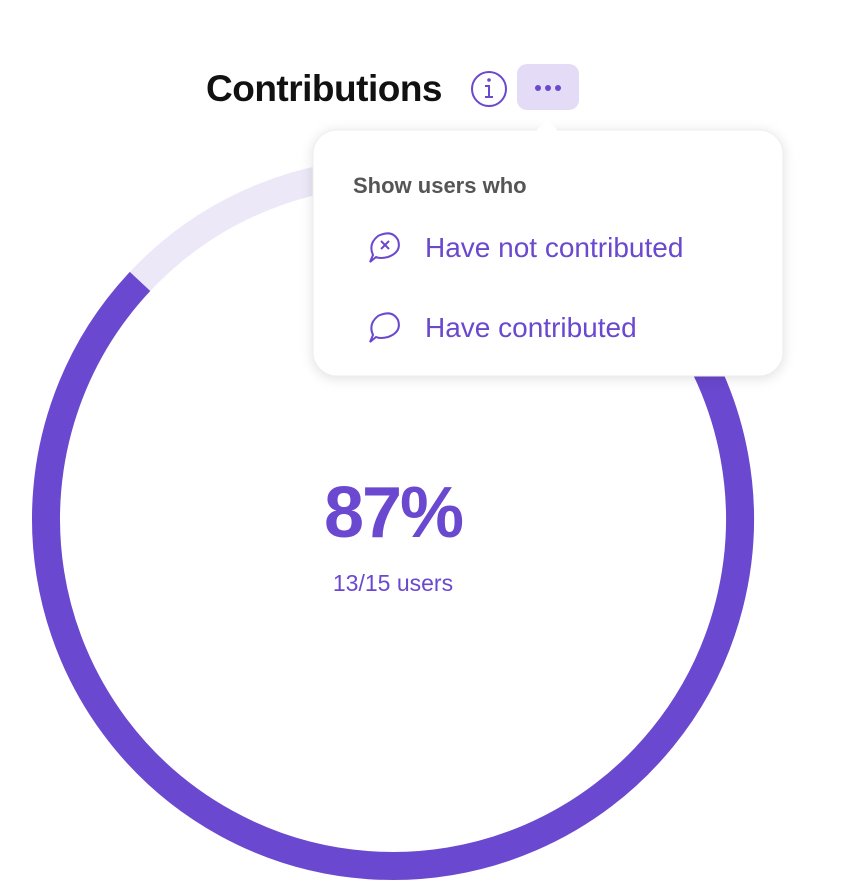  I want to click on info-stem, so click(489, 91).